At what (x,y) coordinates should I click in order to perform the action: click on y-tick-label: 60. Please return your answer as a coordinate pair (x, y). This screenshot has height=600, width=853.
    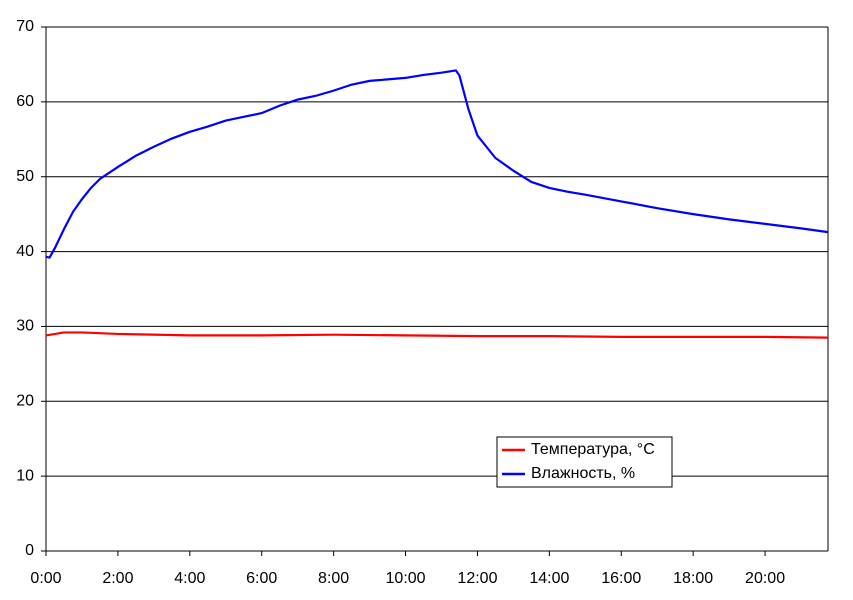
    Looking at the image, I should click on (25, 101).